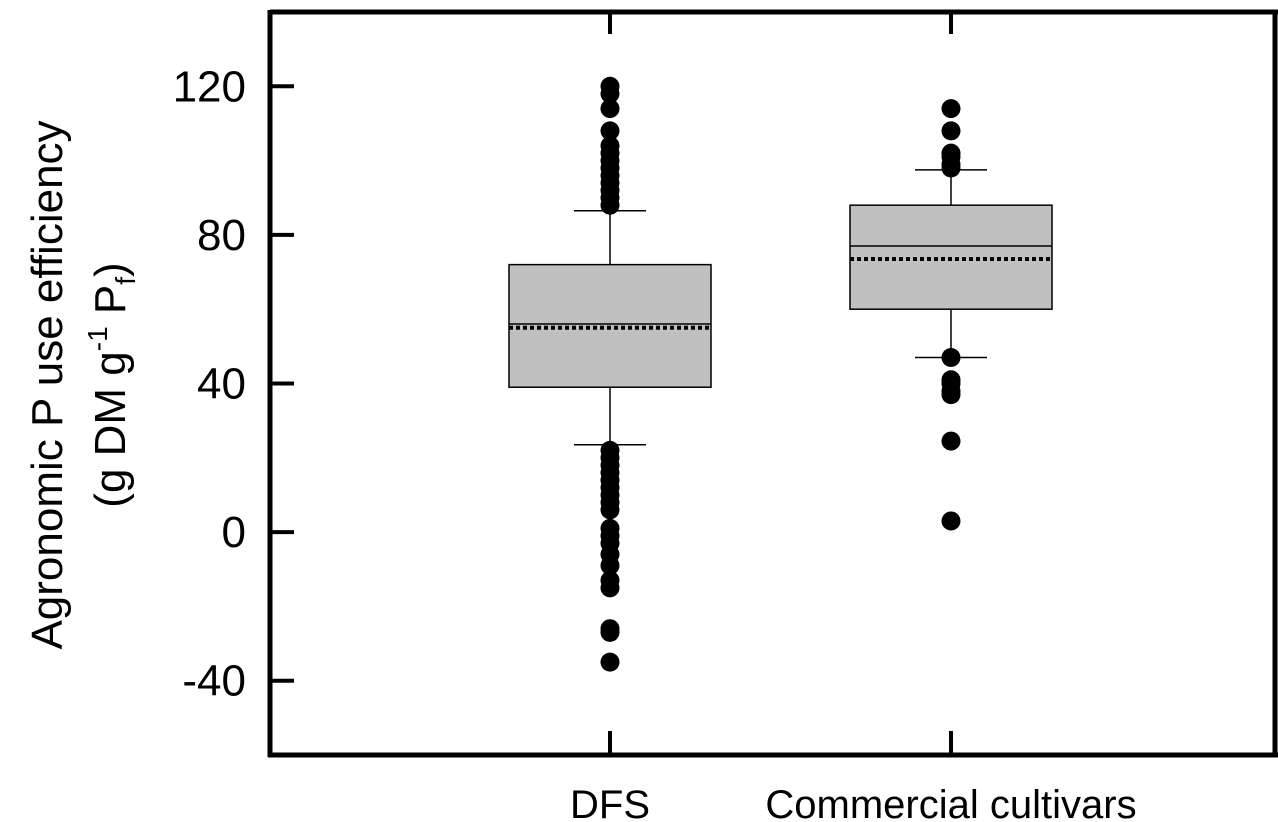 Image resolution: width=1278 pixels, height=822 pixels. Describe the element at coordinates (209, 86) in the screenshot. I see `y-tick-label: 120` at that location.